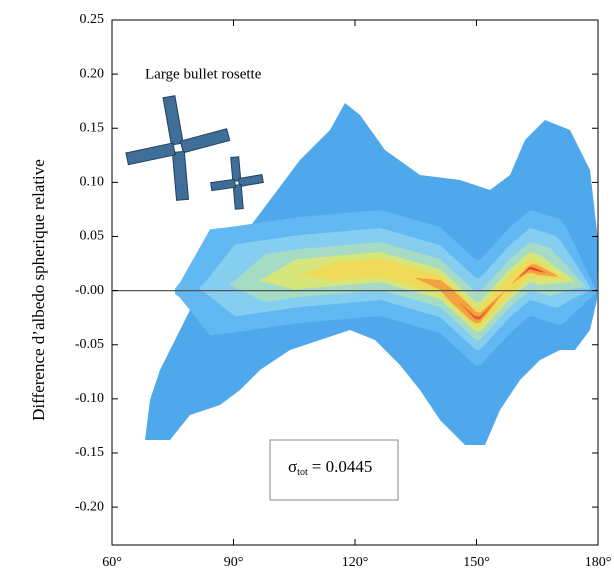  I want to click on y-tick-label: -0.15, so click(89, 452).